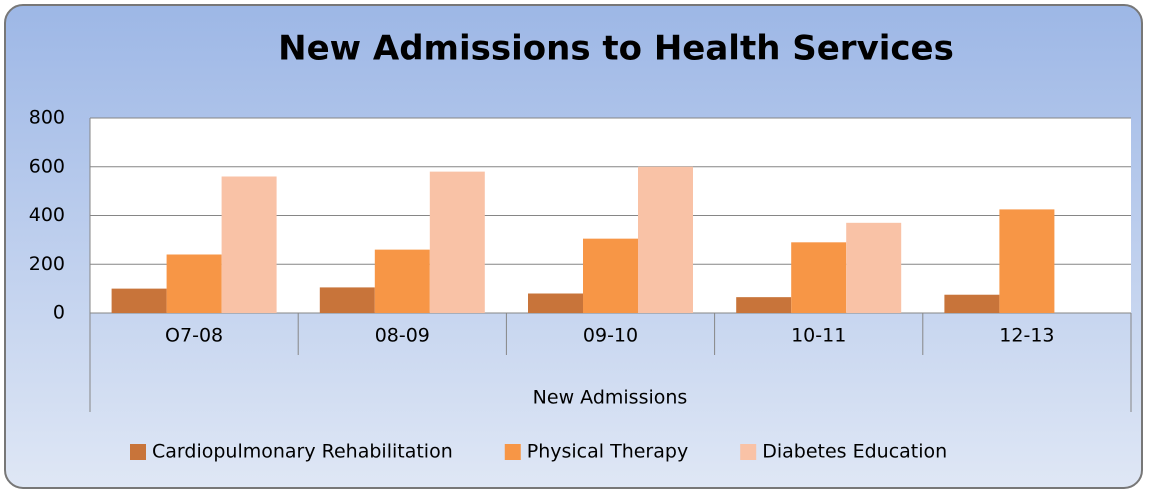 This screenshot has width=1149, height=499. I want to click on x-tick-label: O7-08, so click(194, 336).